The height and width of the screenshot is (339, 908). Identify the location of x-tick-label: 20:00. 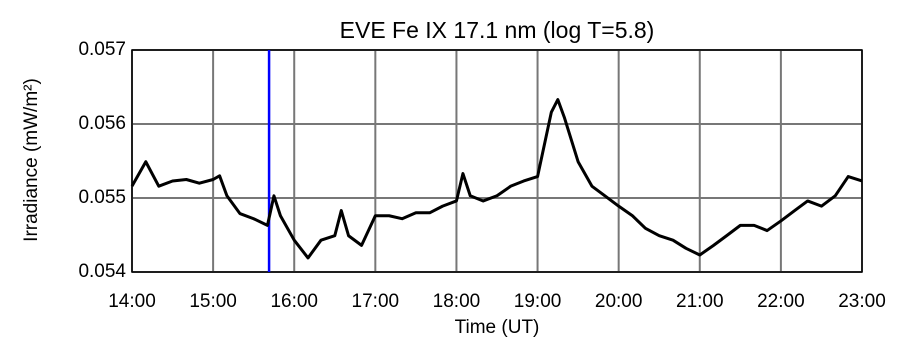
(619, 301).